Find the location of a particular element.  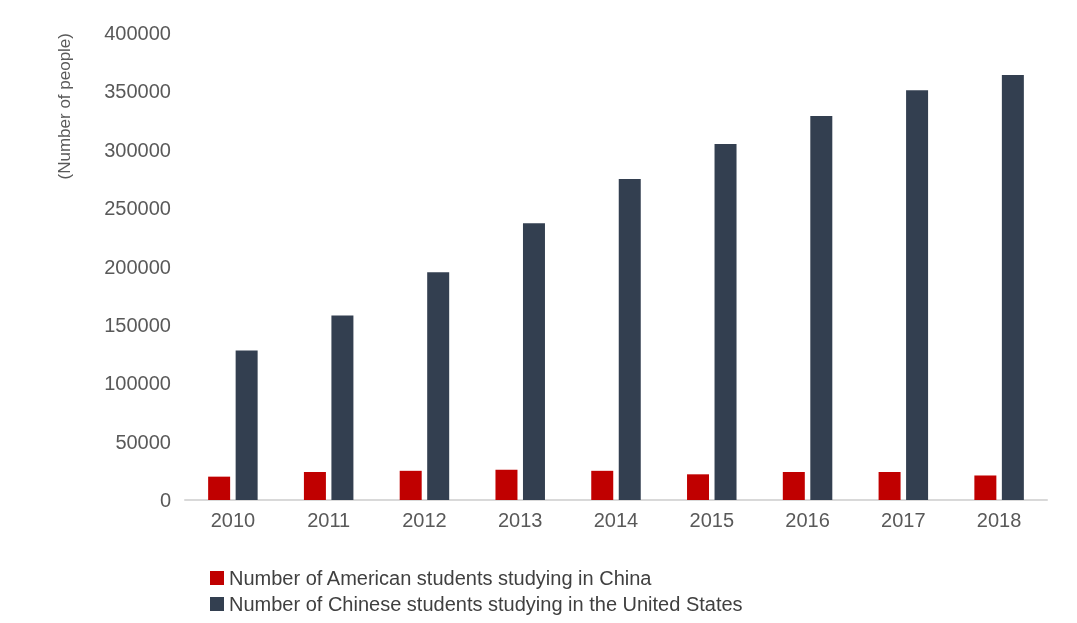

y-tick-label: 150000 is located at coordinates (137, 324).